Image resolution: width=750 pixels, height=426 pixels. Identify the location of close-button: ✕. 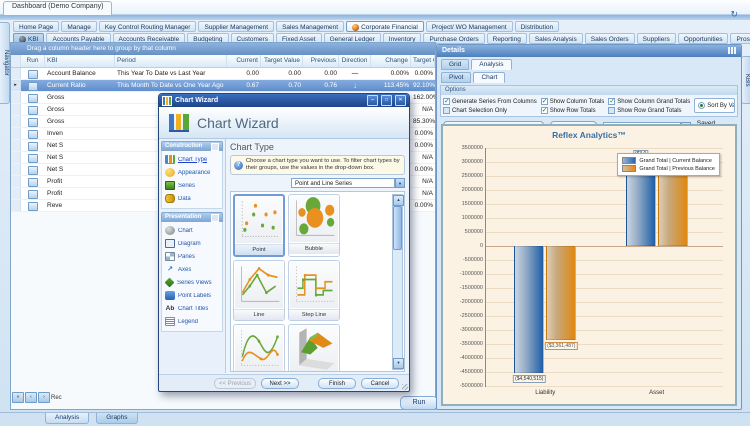
(400, 100).